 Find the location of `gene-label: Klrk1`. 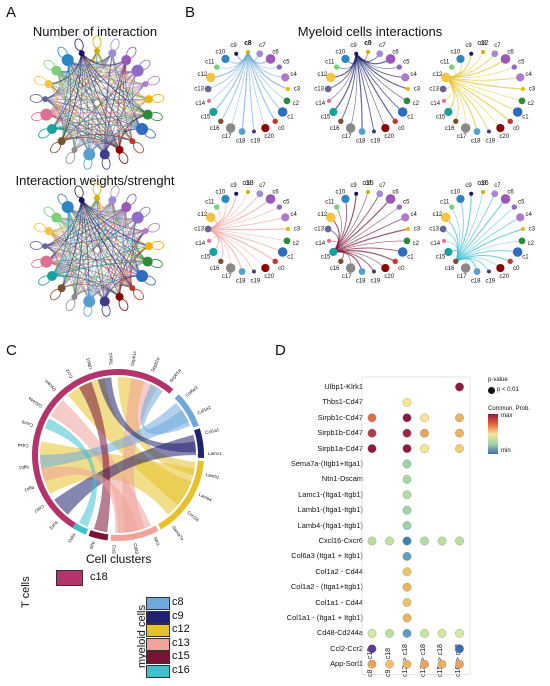

gene-label: Klrk1 is located at coordinates (72, 538).